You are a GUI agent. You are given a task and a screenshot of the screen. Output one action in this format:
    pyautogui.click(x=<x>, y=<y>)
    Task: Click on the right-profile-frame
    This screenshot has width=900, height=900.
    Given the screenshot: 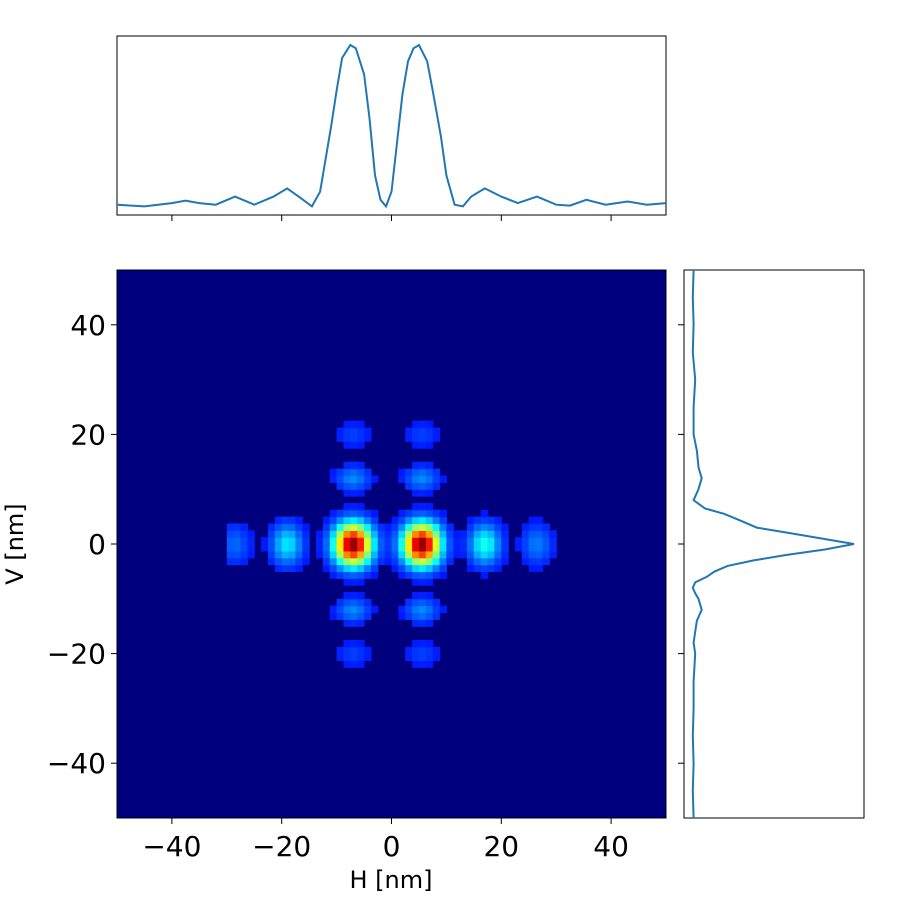 What is the action you would take?
    pyautogui.click(x=774, y=544)
    